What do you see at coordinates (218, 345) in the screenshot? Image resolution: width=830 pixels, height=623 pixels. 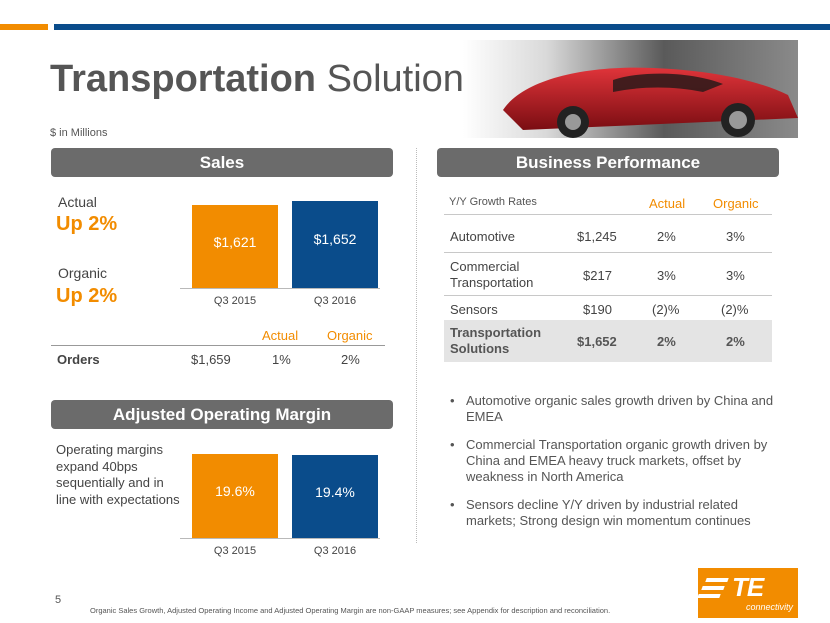 I see `orders-divider` at bounding box center [218, 345].